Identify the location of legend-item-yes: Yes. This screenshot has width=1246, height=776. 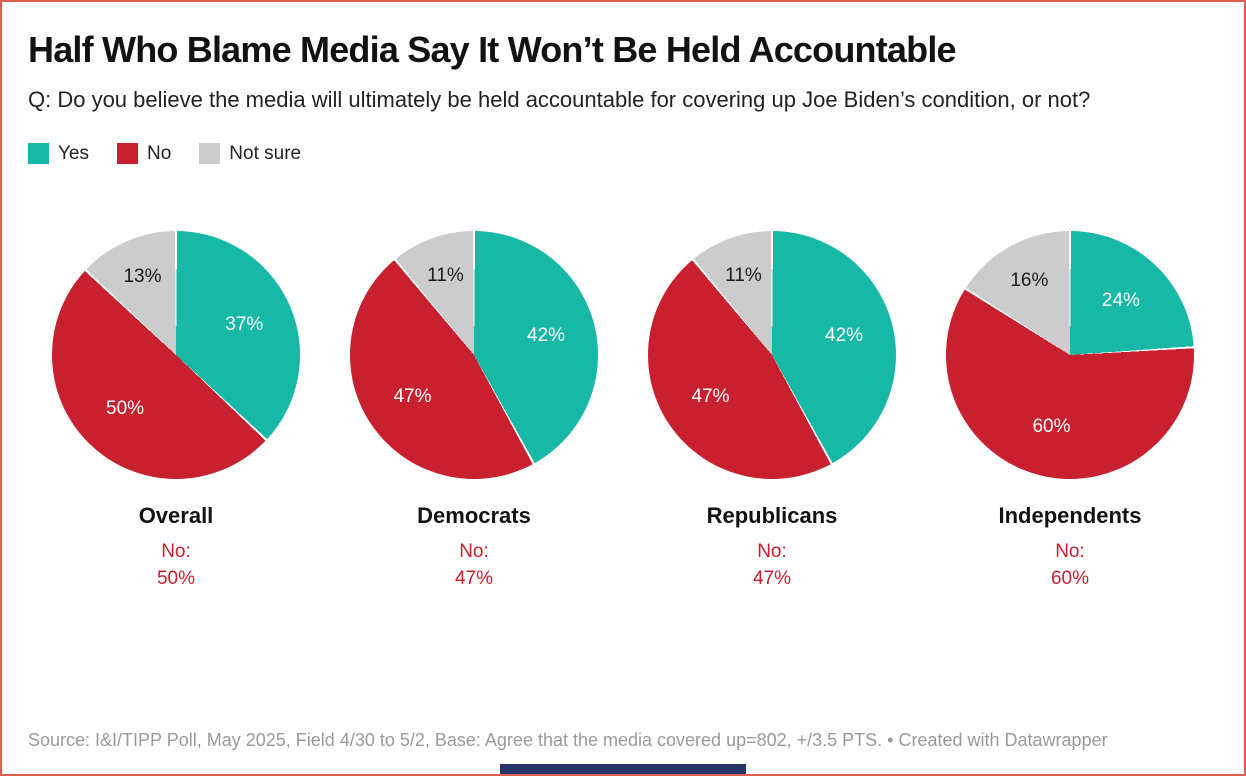
(58, 154).